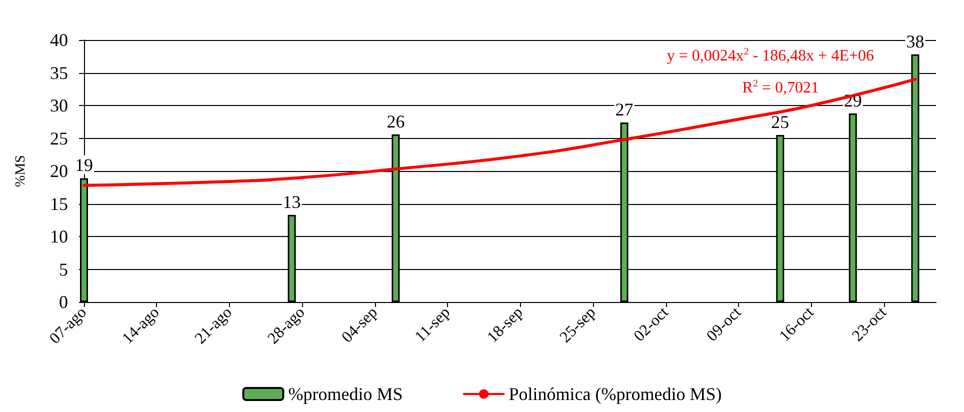 This screenshot has width=964, height=412. What do you see at coordinates (915, 41) in the screenshot?
I see `data-label: 38` at bounding box center [915, 41].